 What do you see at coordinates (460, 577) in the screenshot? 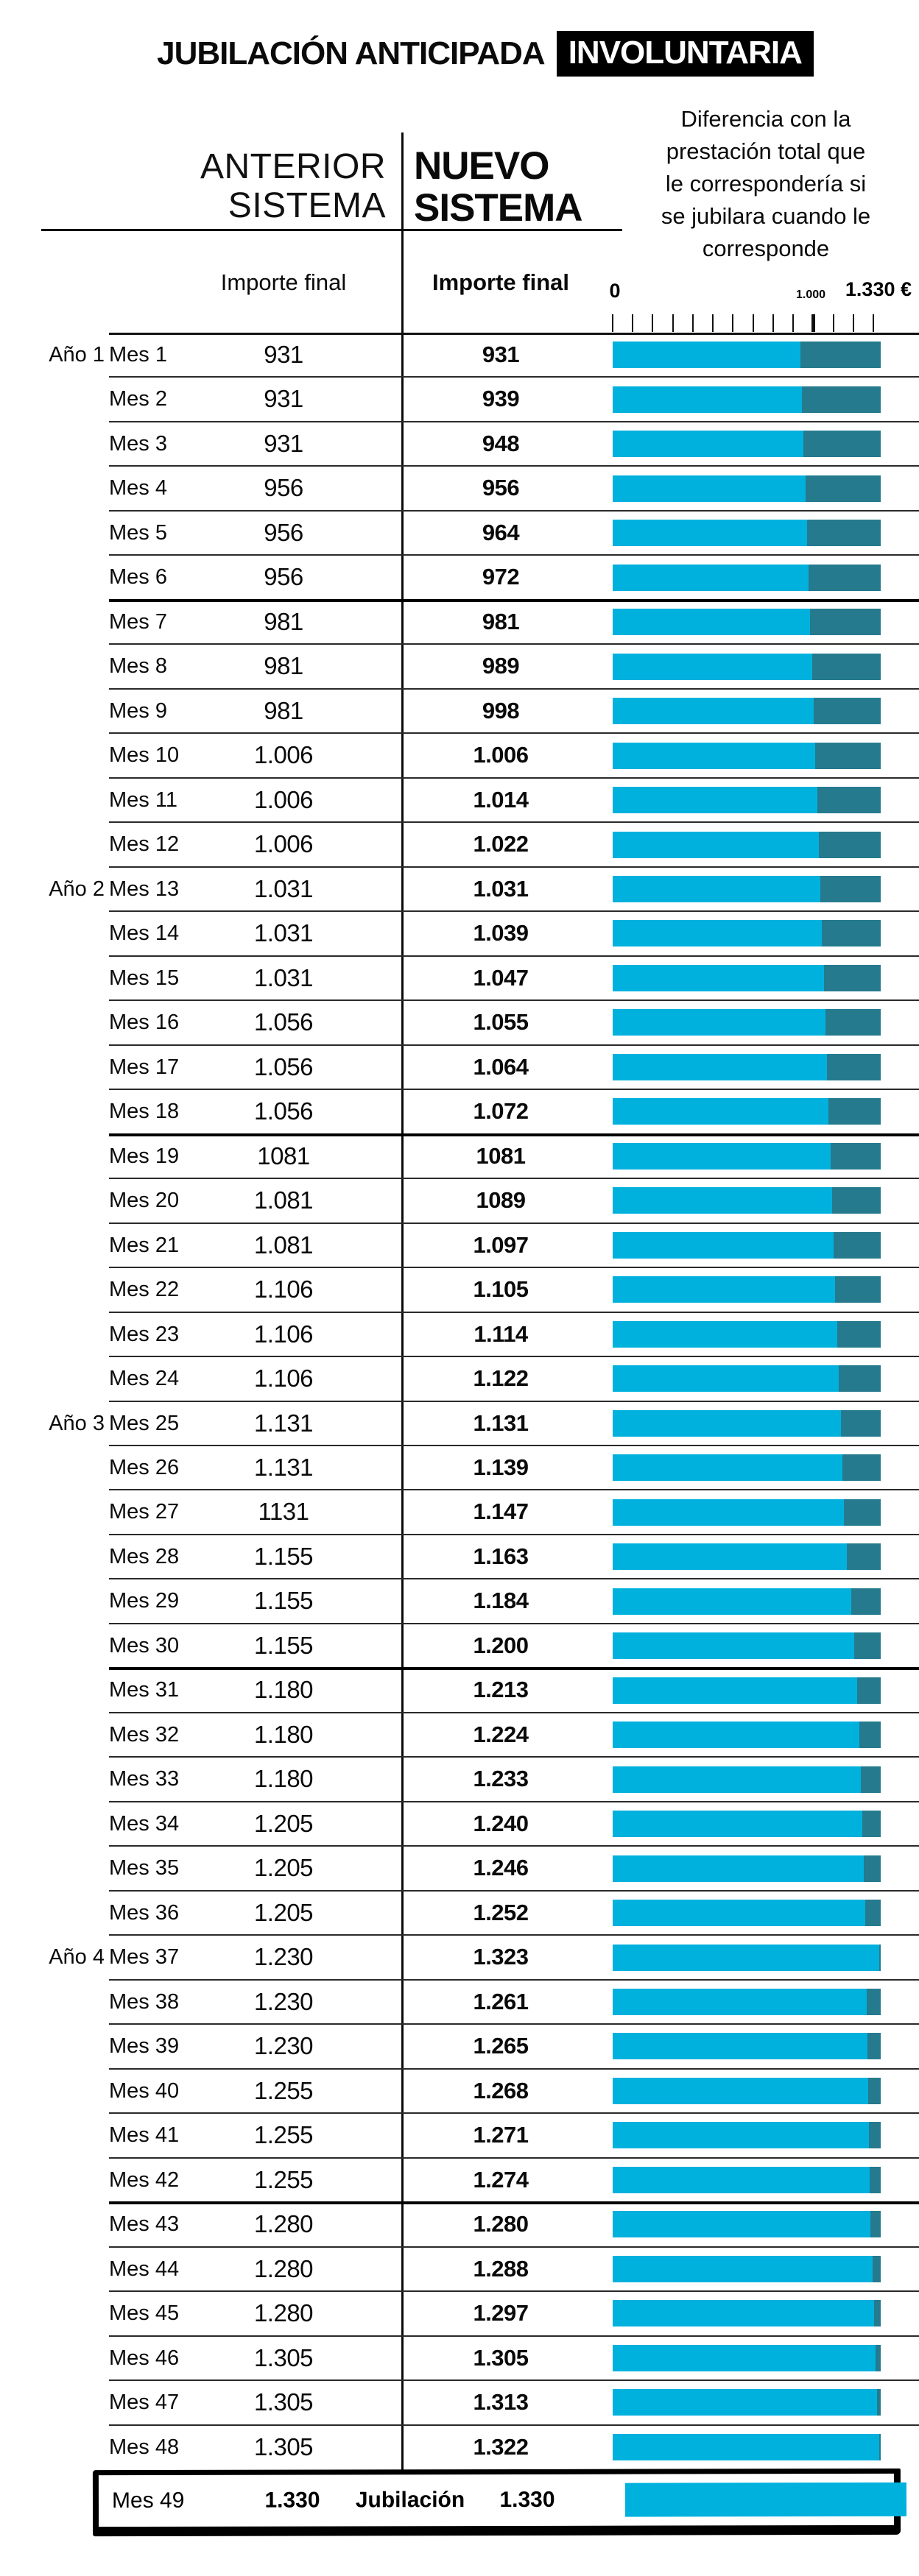
I see `table-row: Mes 6 956 972` at bounding box center [460, 577].